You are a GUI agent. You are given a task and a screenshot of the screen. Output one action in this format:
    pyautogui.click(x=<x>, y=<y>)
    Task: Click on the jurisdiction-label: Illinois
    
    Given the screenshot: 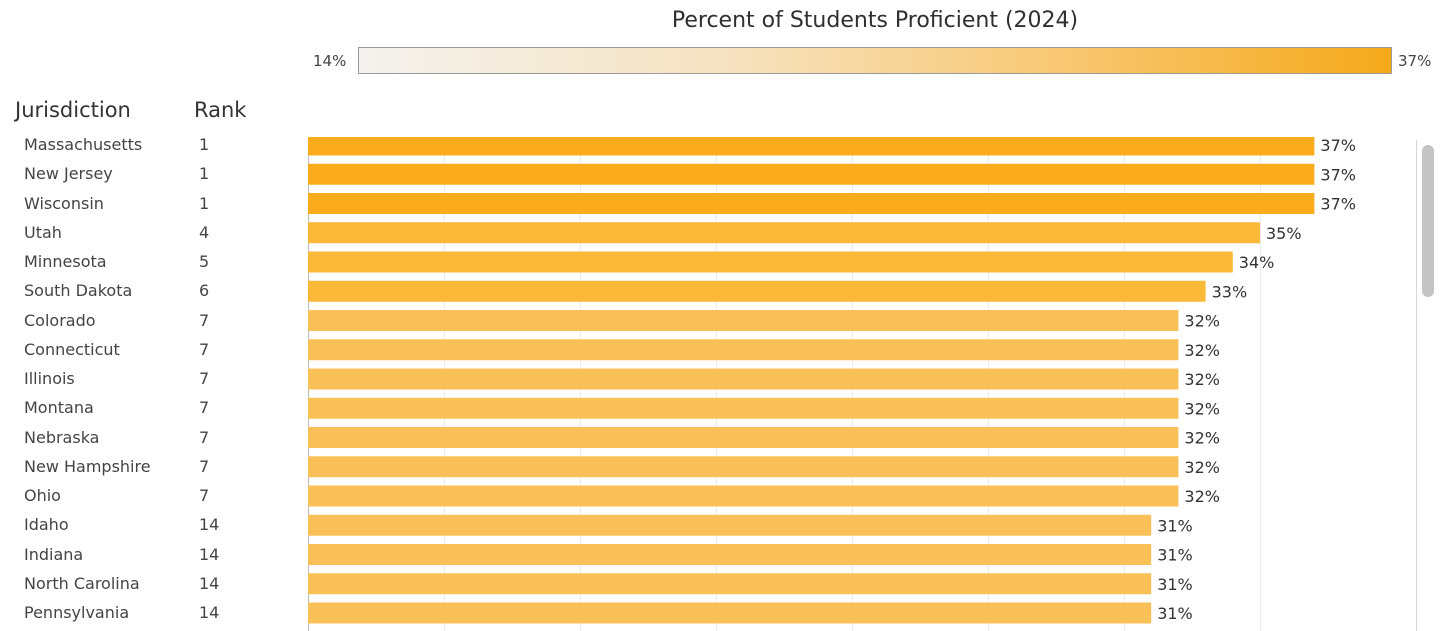 What is the action you would take?
    pyautogui.click(x=49, y=378)
    